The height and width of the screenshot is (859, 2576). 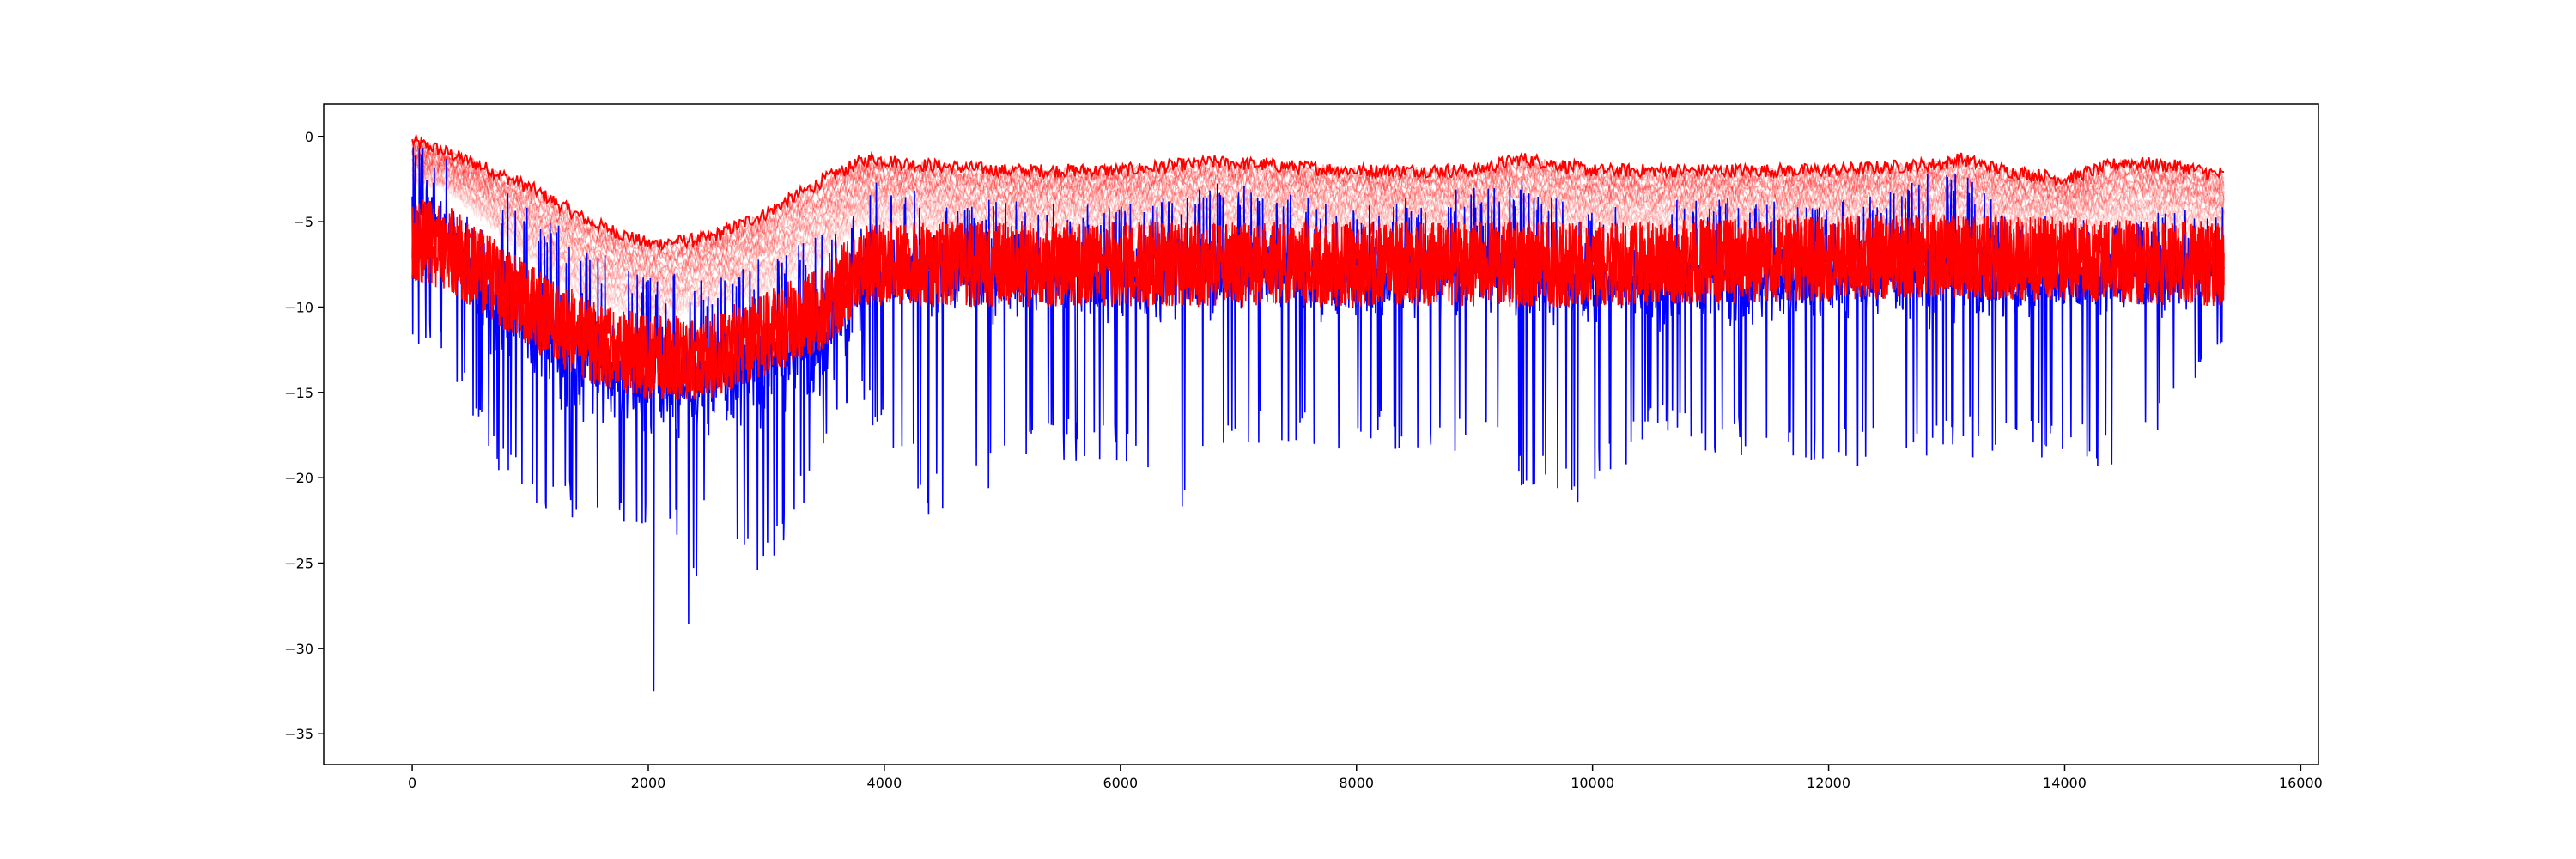 What do you see at coordinates (309, 137) in the screenshot?
I see `y-tick-label: 0` at bounding box center [309, 137].